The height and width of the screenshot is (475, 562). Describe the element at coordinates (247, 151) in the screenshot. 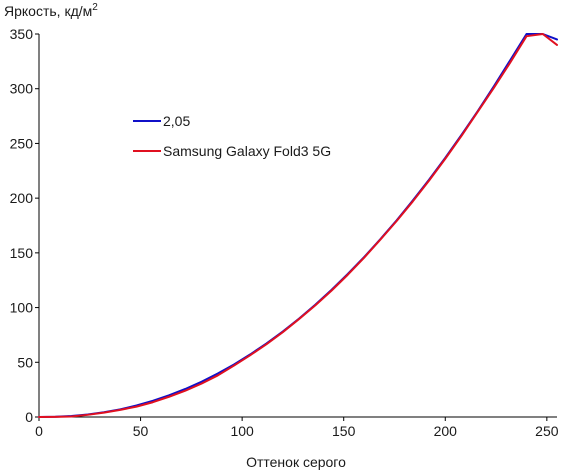

I see `legend-label: Samsung Galaxy Fold3 5G` at that location.